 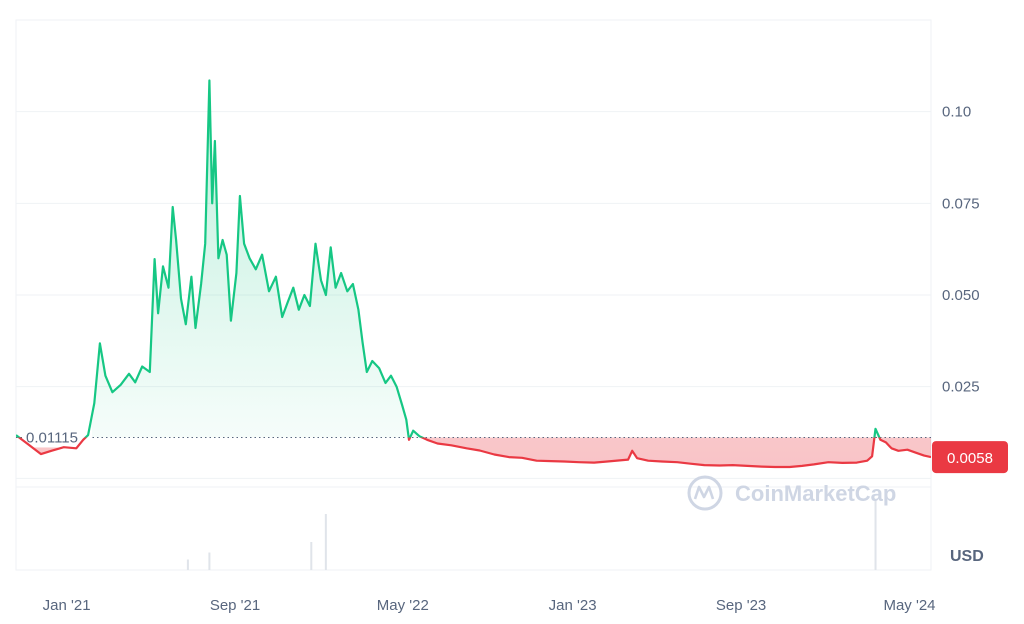 I want to click on x-tick-label: Jan '21, so click(x=67, y=605).